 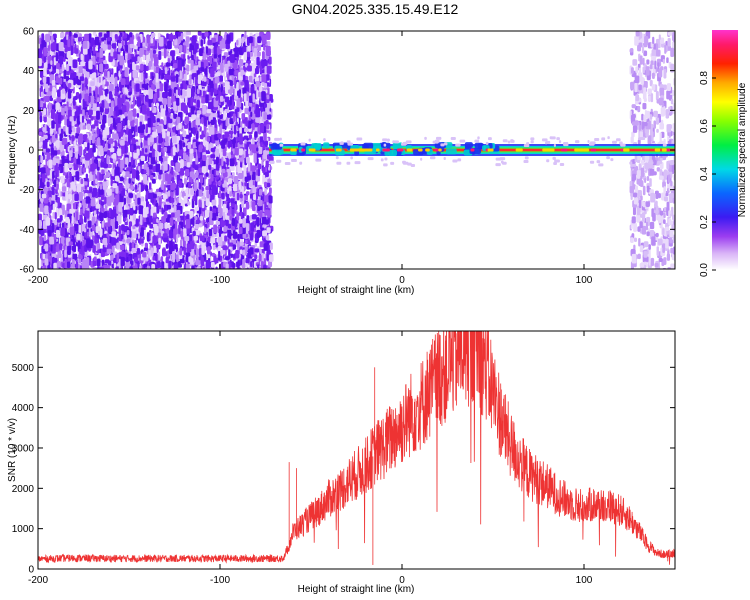 What do you see at coordinates (375, 9) in the screenshot?
I see `figure-title: GN04.2025.335.15.49.E12` at bounding box center [375, 9].